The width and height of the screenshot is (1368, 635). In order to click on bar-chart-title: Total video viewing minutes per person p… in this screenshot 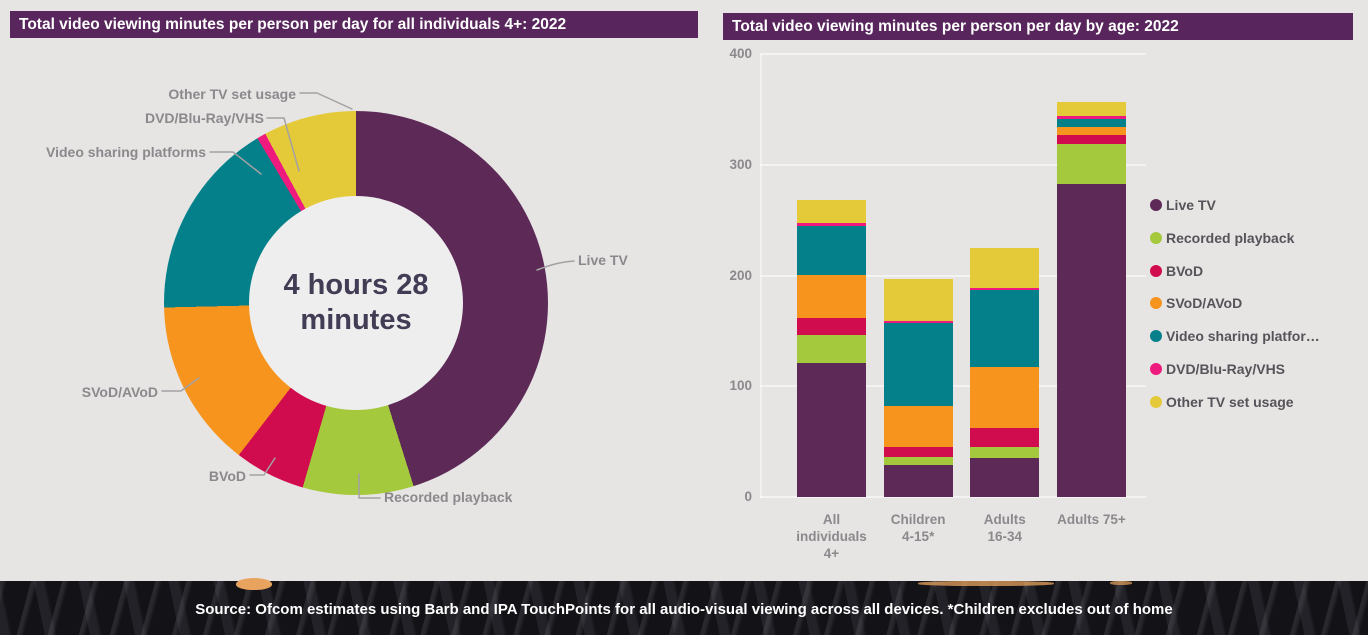, I will do `click(1038, 26)`.